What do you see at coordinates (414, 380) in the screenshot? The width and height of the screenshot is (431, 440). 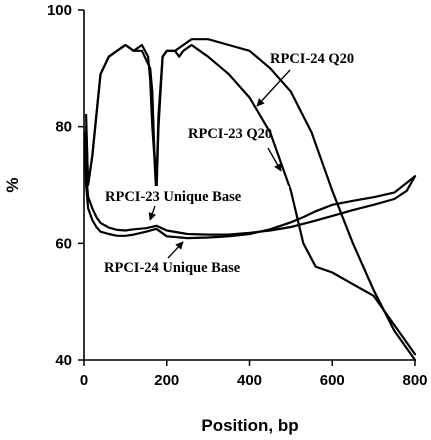 I see `x-tick-label: 800` at bounding box center [414, 380].